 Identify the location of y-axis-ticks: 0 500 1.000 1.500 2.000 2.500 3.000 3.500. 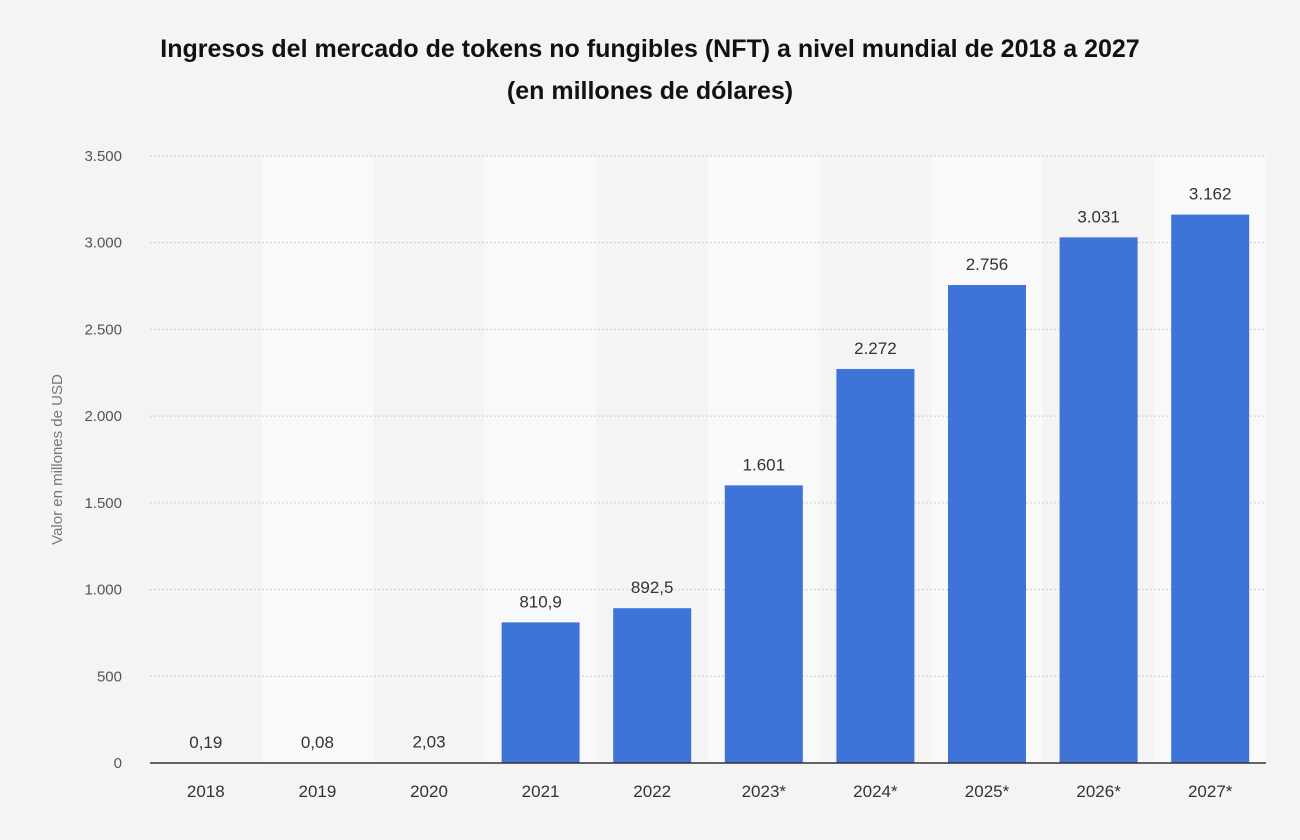
(103, 460).